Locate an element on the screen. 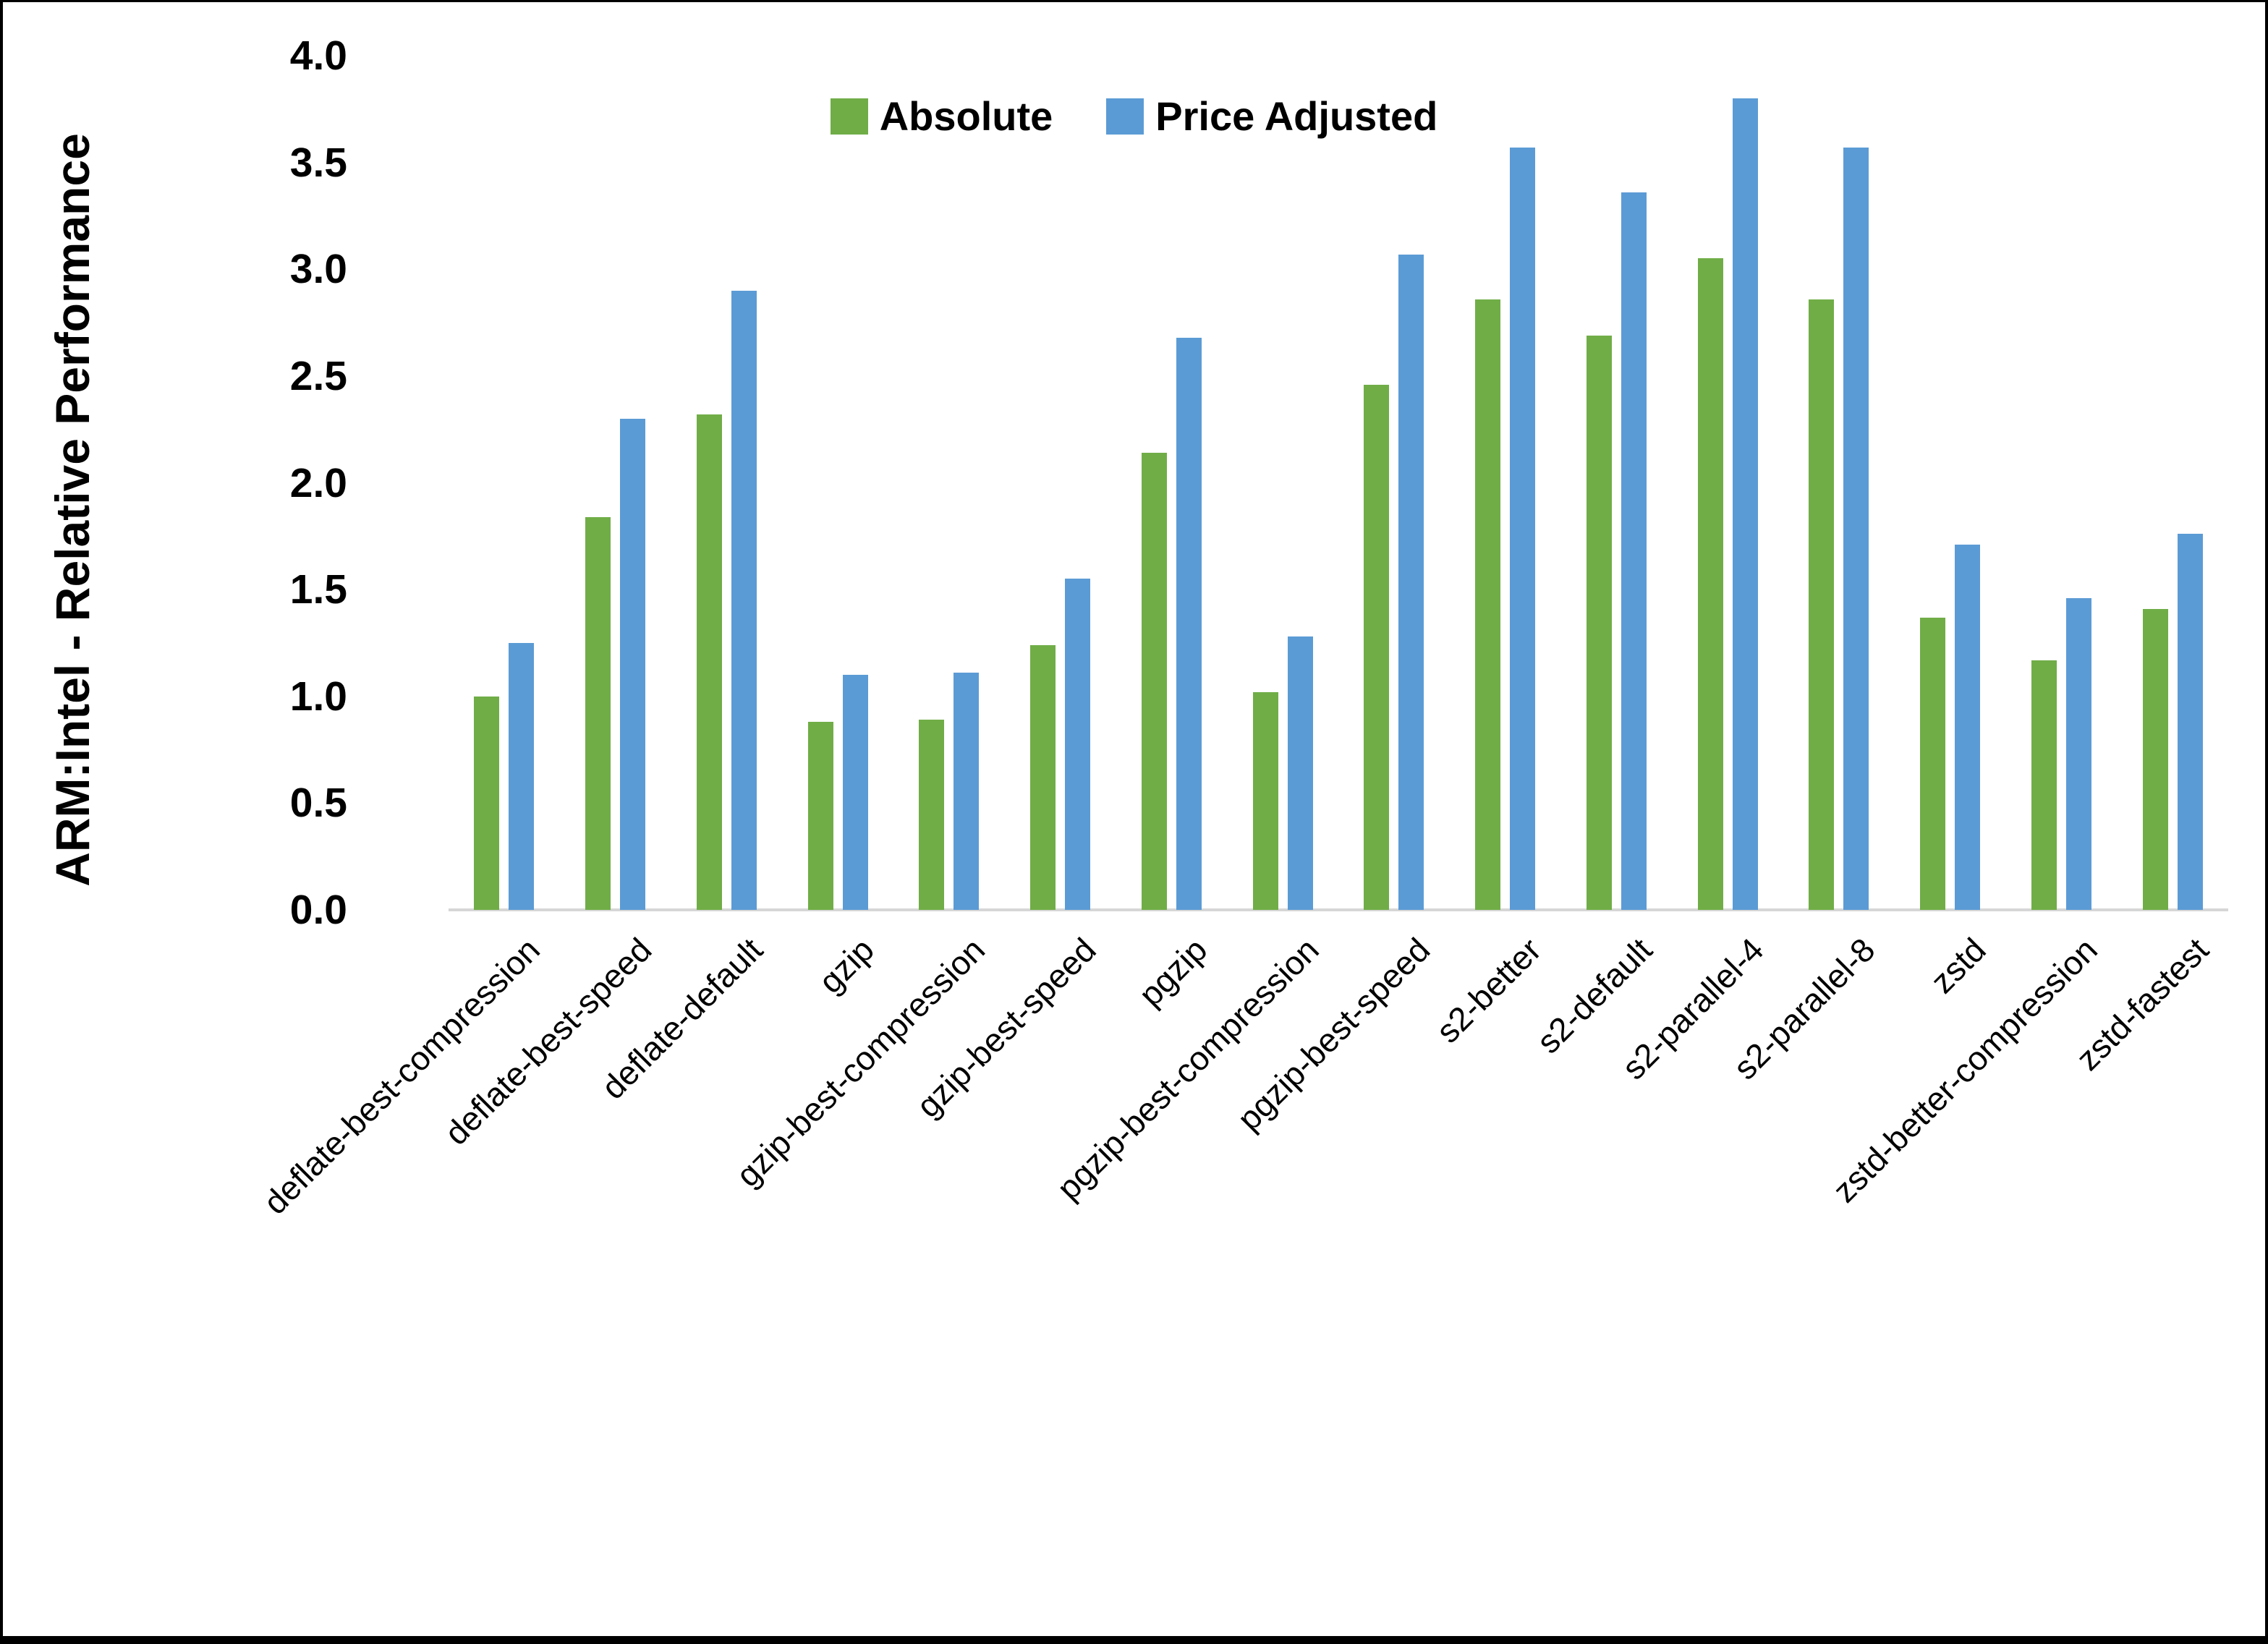 This screenshot has width=2268, height=1644. y-tick-label: 2.5 is located at coordinates (318, 375).